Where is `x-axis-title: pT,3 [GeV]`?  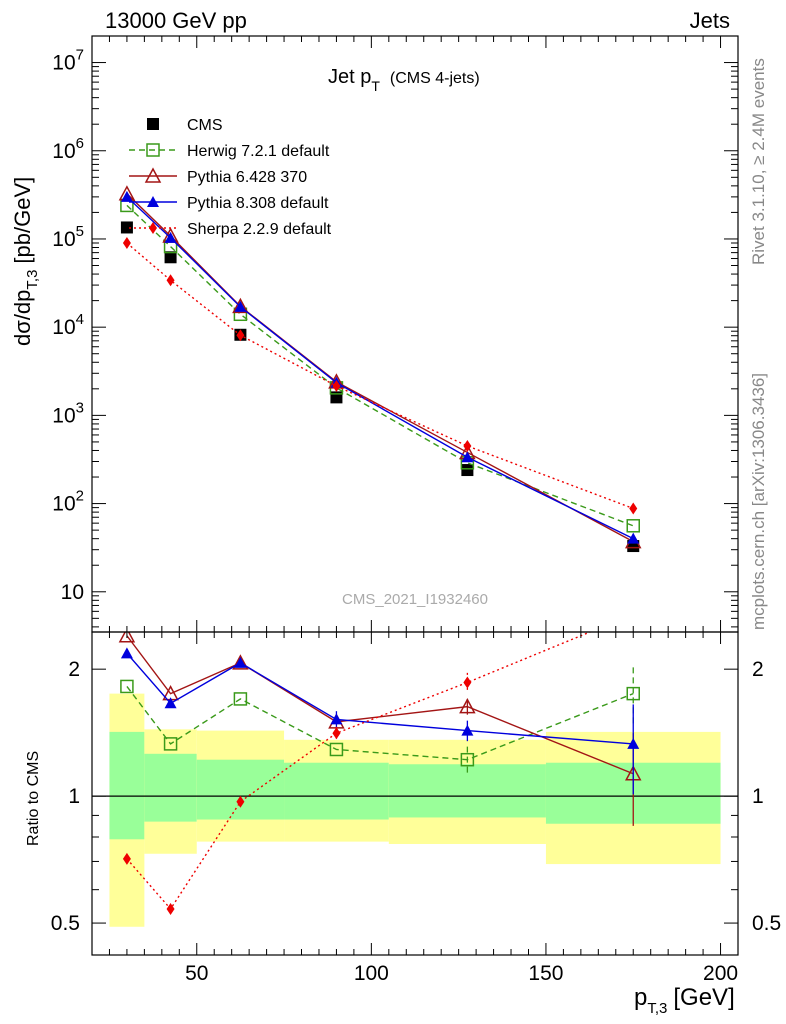 x-axis-title: pT,3 [GeV] is located at coordinates (684, 1000).